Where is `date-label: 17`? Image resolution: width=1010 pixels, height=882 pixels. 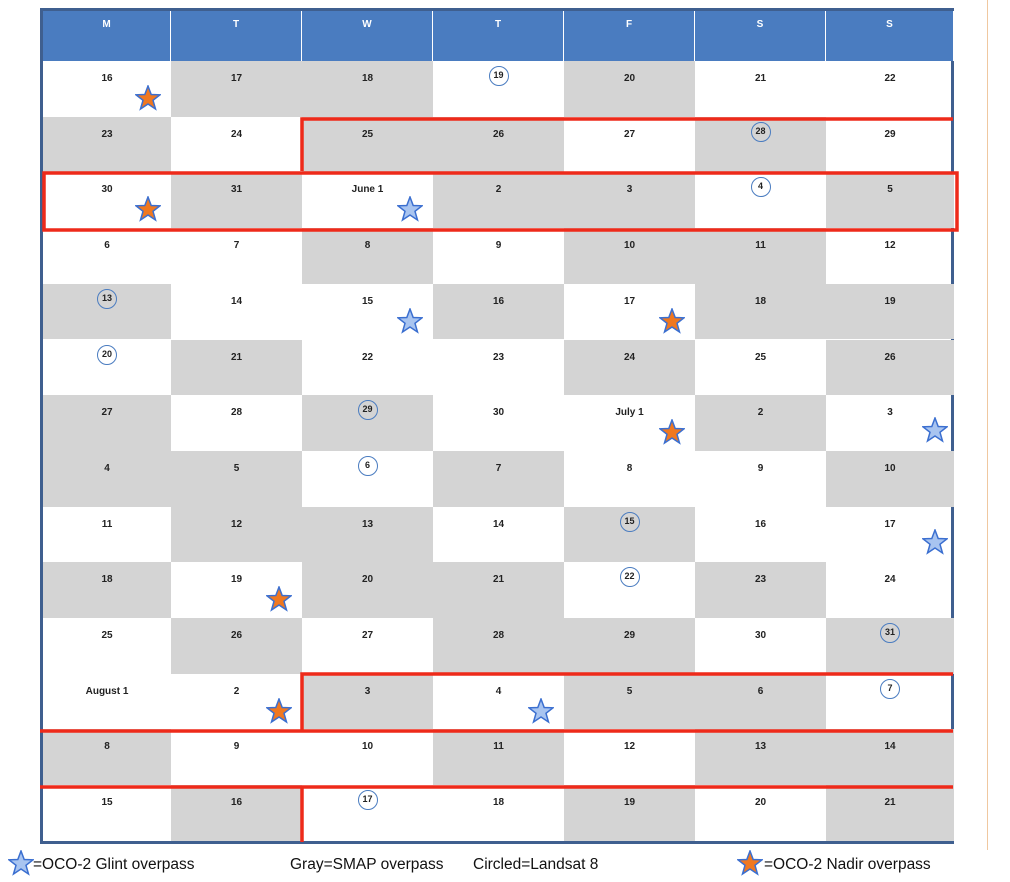 date-label: 17 is located at coordinates (629, 301).